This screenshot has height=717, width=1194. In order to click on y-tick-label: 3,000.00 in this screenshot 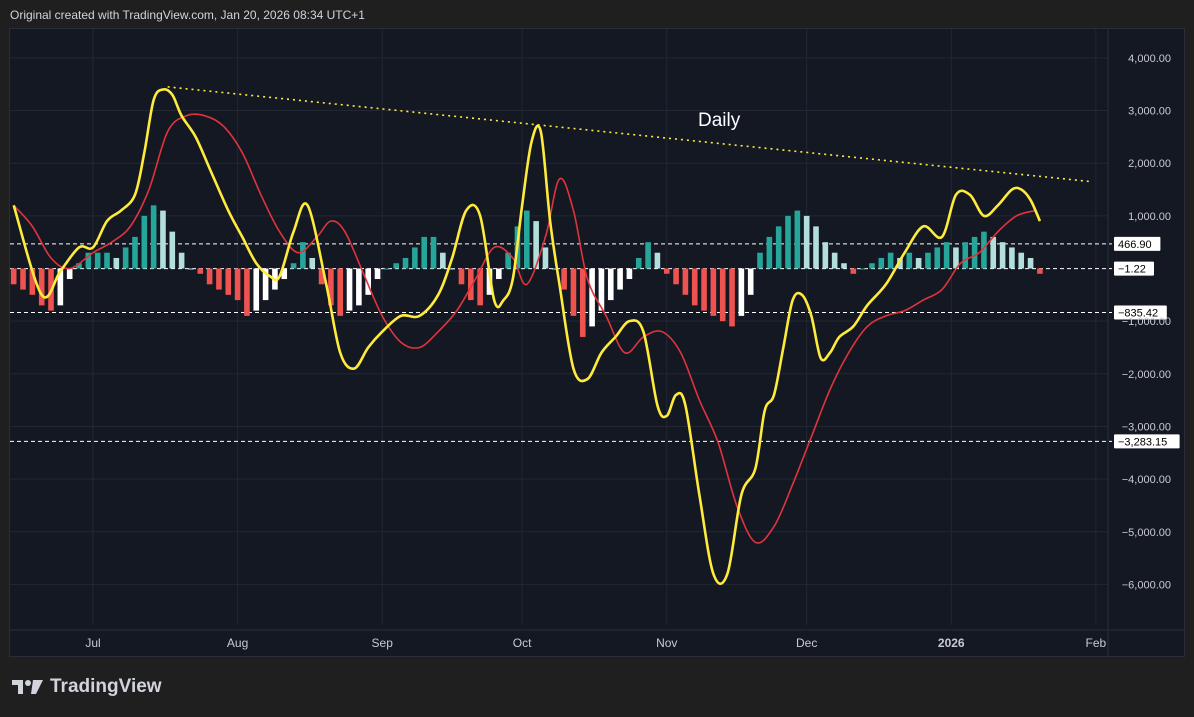, I will do `click(1149, 112)`.